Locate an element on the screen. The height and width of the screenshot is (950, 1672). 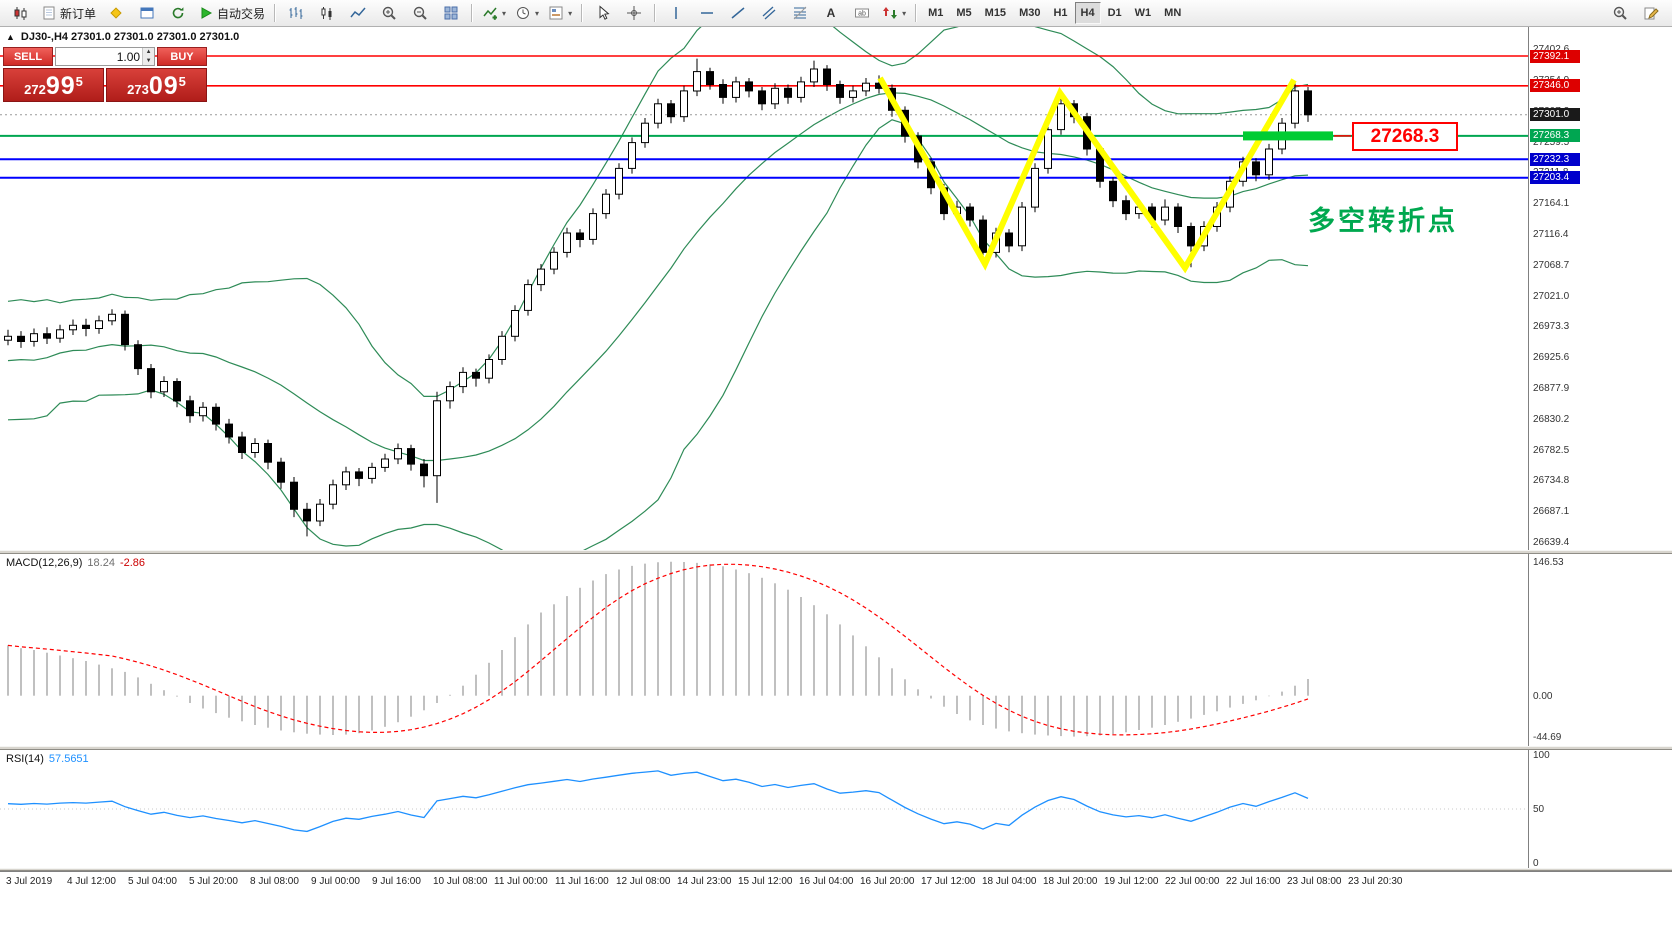
oneclick-collapse-icon: ▲ is located at coordinates (10, 37).